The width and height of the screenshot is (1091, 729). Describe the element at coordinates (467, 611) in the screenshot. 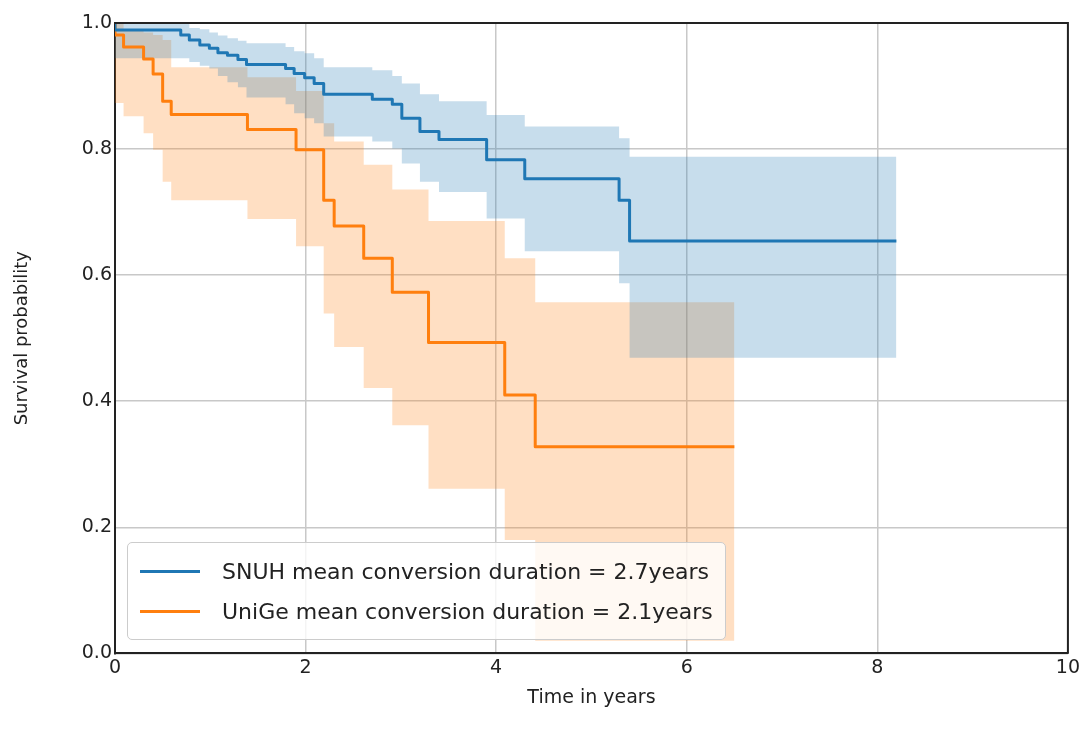

I see `legend-label: UniGe mean conversion duration = 2.1years` at that location.